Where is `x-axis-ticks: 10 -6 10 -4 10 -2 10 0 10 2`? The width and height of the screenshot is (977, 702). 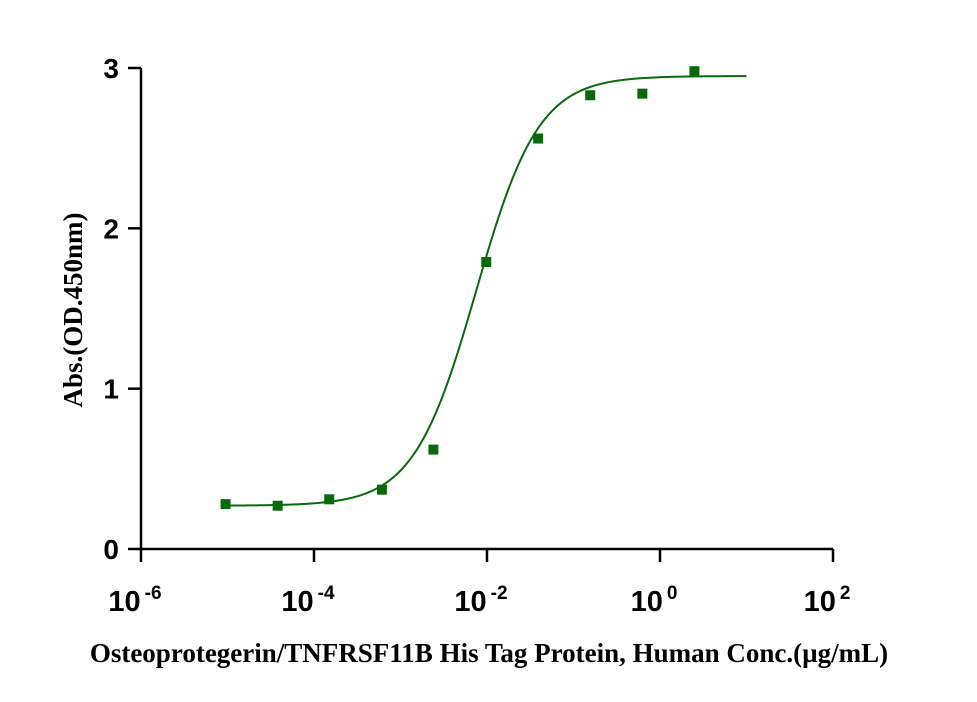
x-axis-ticks: 10 -6 10 -4 10 -2 10 0 10 2 is located at coordinates (479, 583).